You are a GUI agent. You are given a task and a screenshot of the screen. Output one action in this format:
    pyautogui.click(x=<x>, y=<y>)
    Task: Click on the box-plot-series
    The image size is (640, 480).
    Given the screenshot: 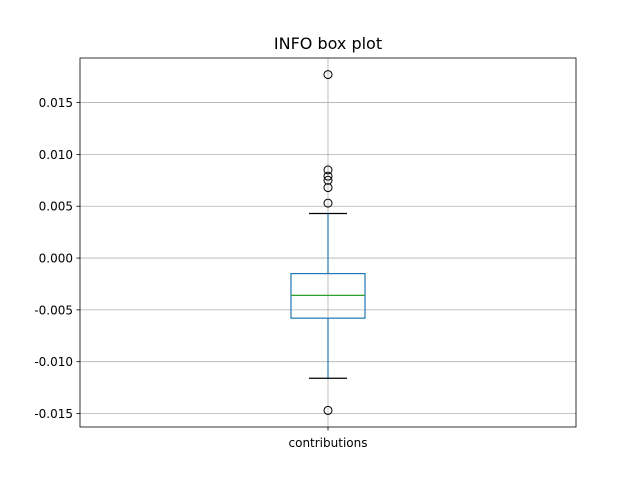 What is the action you would take?
    pyautogui.click(x=328, y=242)
    